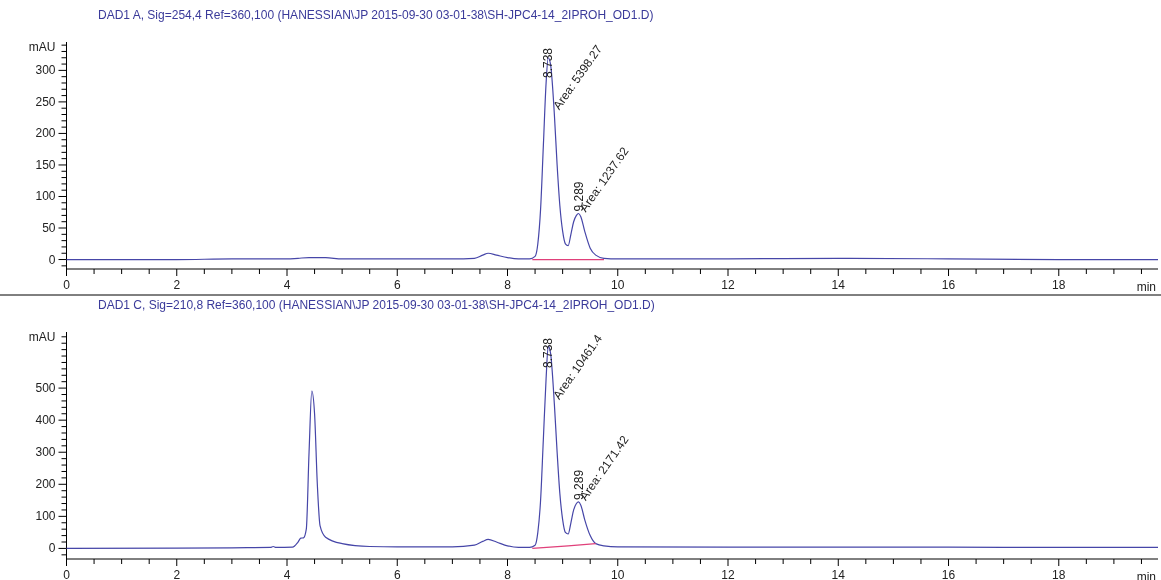 The image size is (1161, 580). I want to click on y-tick-label: 400, so click(45, 420).